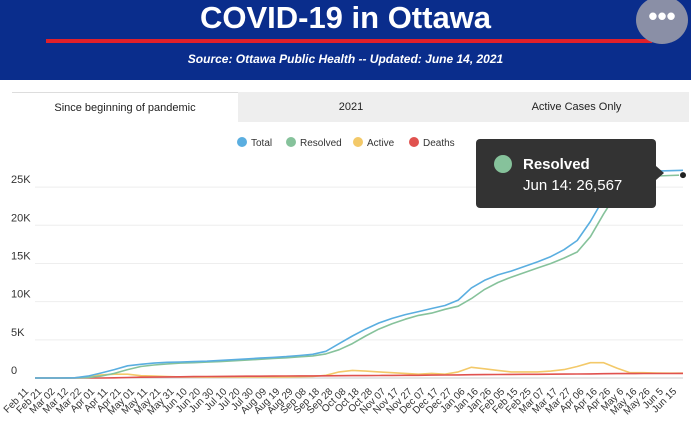  What do you see at coordinates (345, 17) in the screenshot?
I see `page-title: COVID-19 in Ottawa` at bounding box center [345, 17].